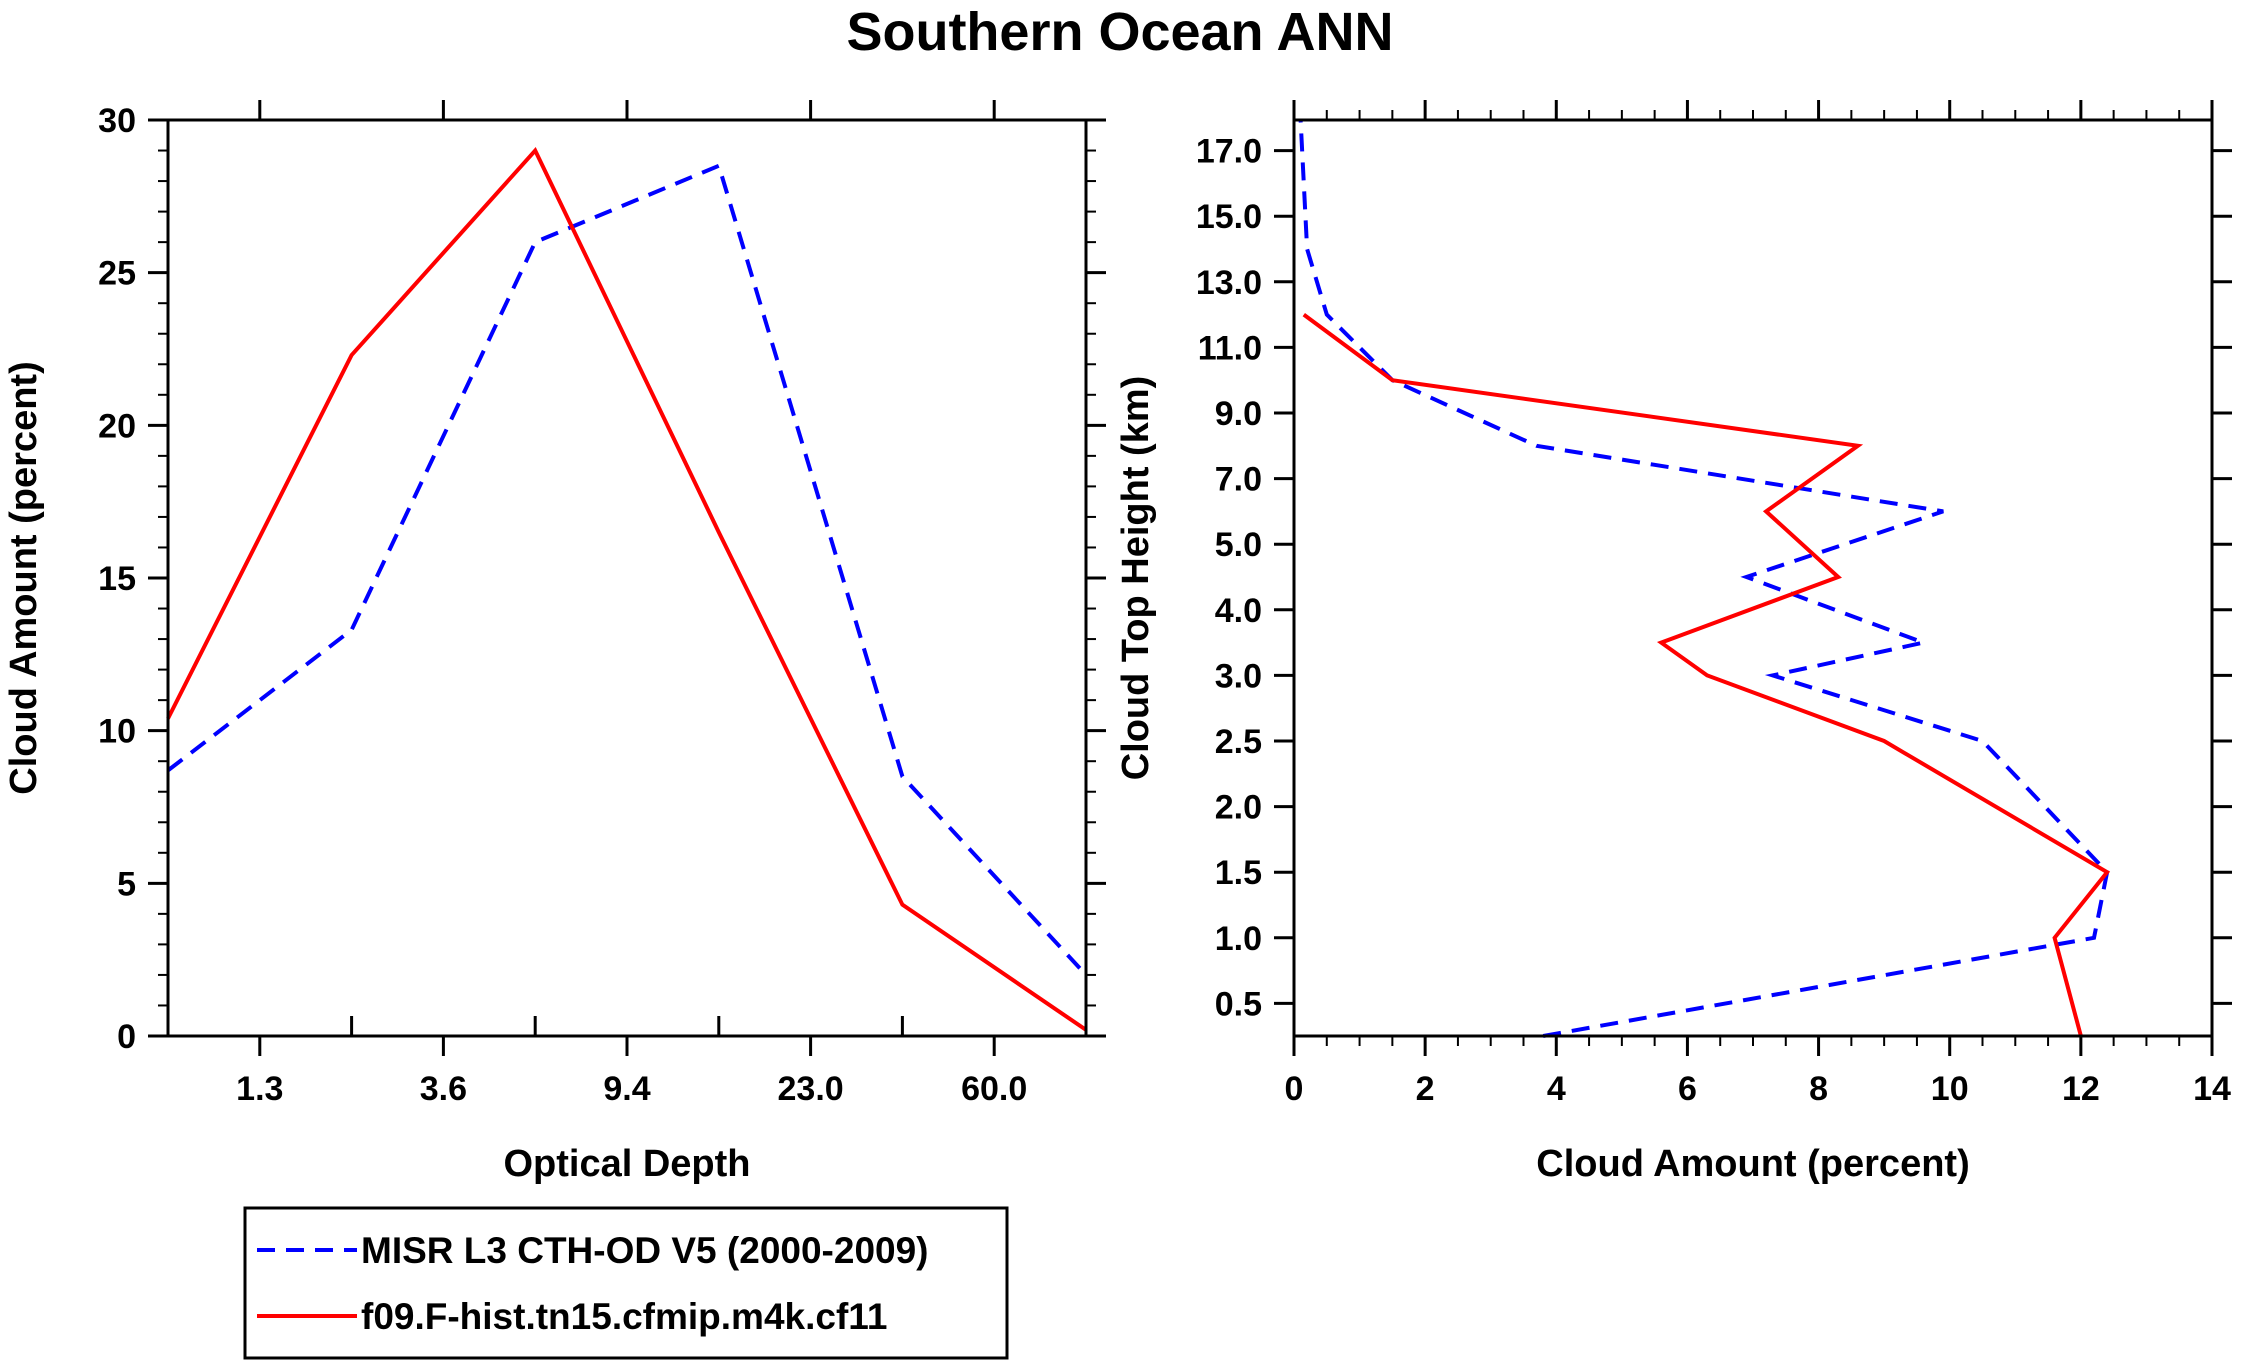 Image resolution: width=2241 pixels, height=1365 pixels. Describe the element at coordinates (259, 1089) in the screenshot. I see `left-x-tick-label: 1.3` at that location.